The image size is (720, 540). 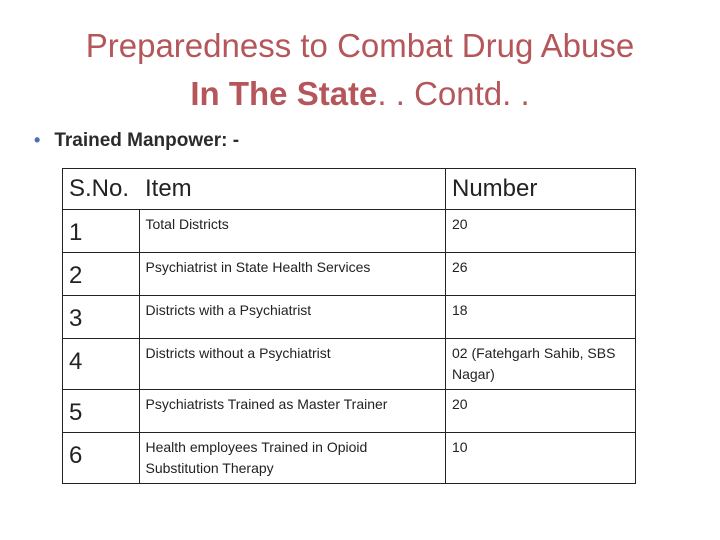 What do you see at coordinates (360, 45) in the screenshot?
I see `title-line-1: Preparedness to Combat Drug Abuse` at bounding box center [360, 45].